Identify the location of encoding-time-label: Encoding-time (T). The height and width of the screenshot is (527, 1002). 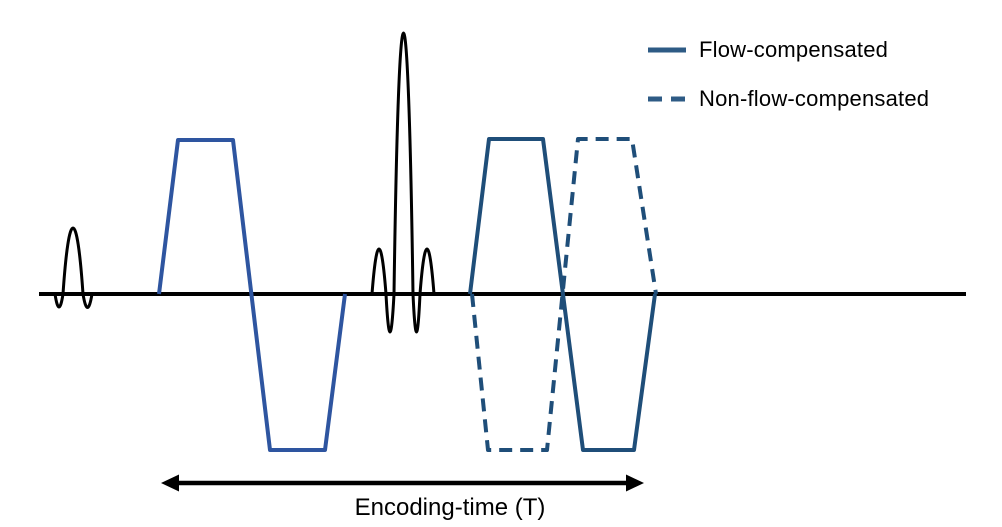
(450, 507).